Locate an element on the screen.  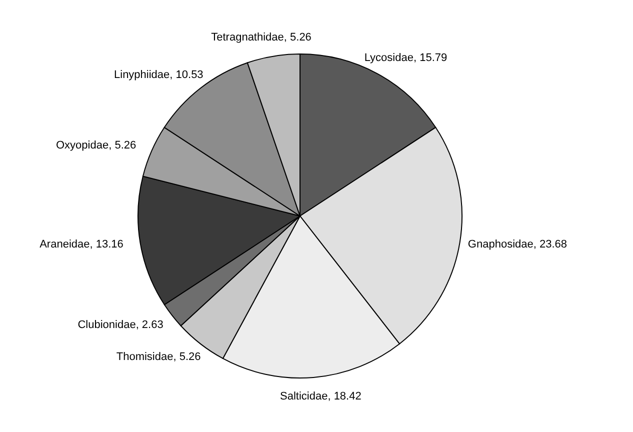
slice-label: Clubionidae is located at coordinates (107, 324).